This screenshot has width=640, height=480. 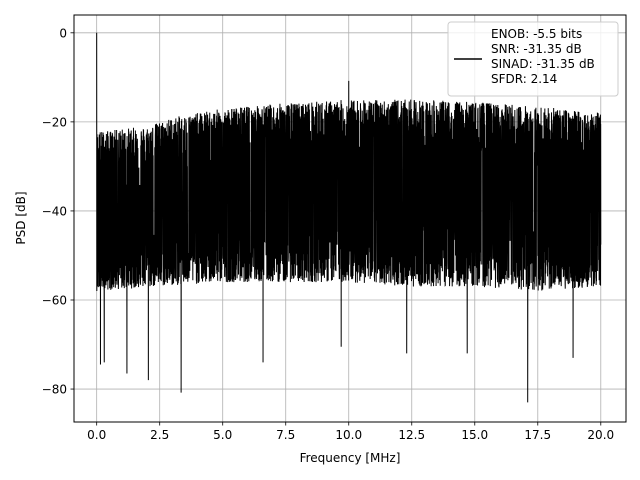 I want to click on x-axis-label: Frequency [MHz], so click(x=350, y=458).